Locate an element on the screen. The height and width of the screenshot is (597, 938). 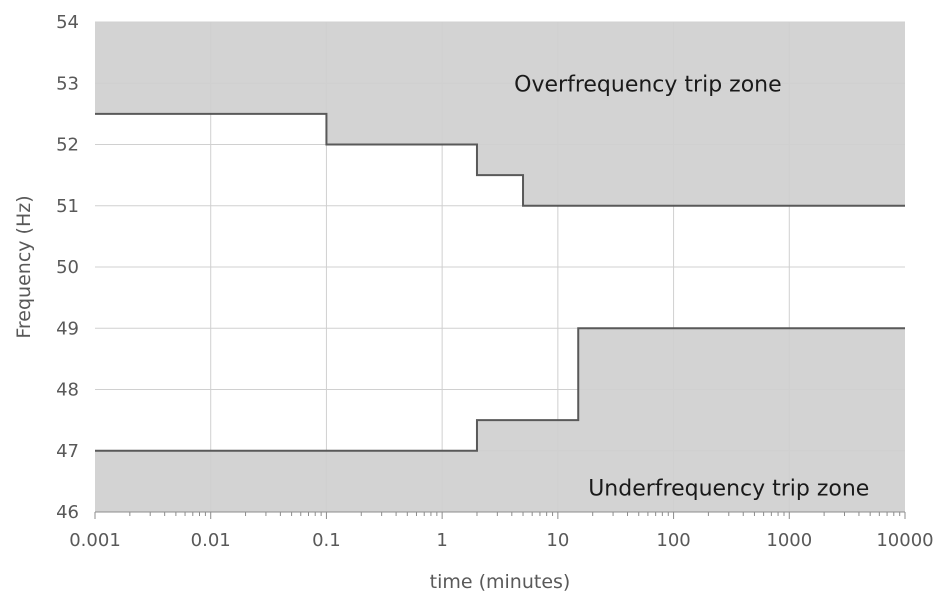
y-tick-label: 47 is located at coordinates (67, 451).